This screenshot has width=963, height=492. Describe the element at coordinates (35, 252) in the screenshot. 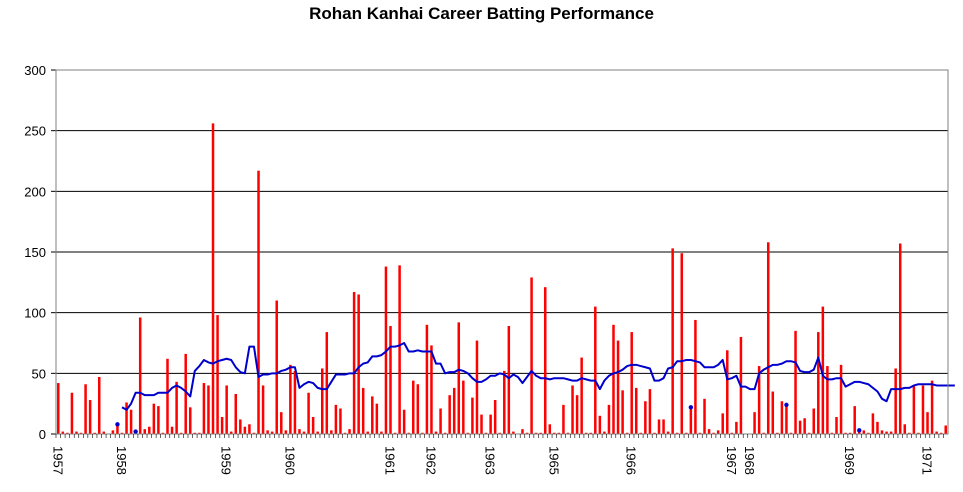

I see `y-tick-label: 150` at that location.